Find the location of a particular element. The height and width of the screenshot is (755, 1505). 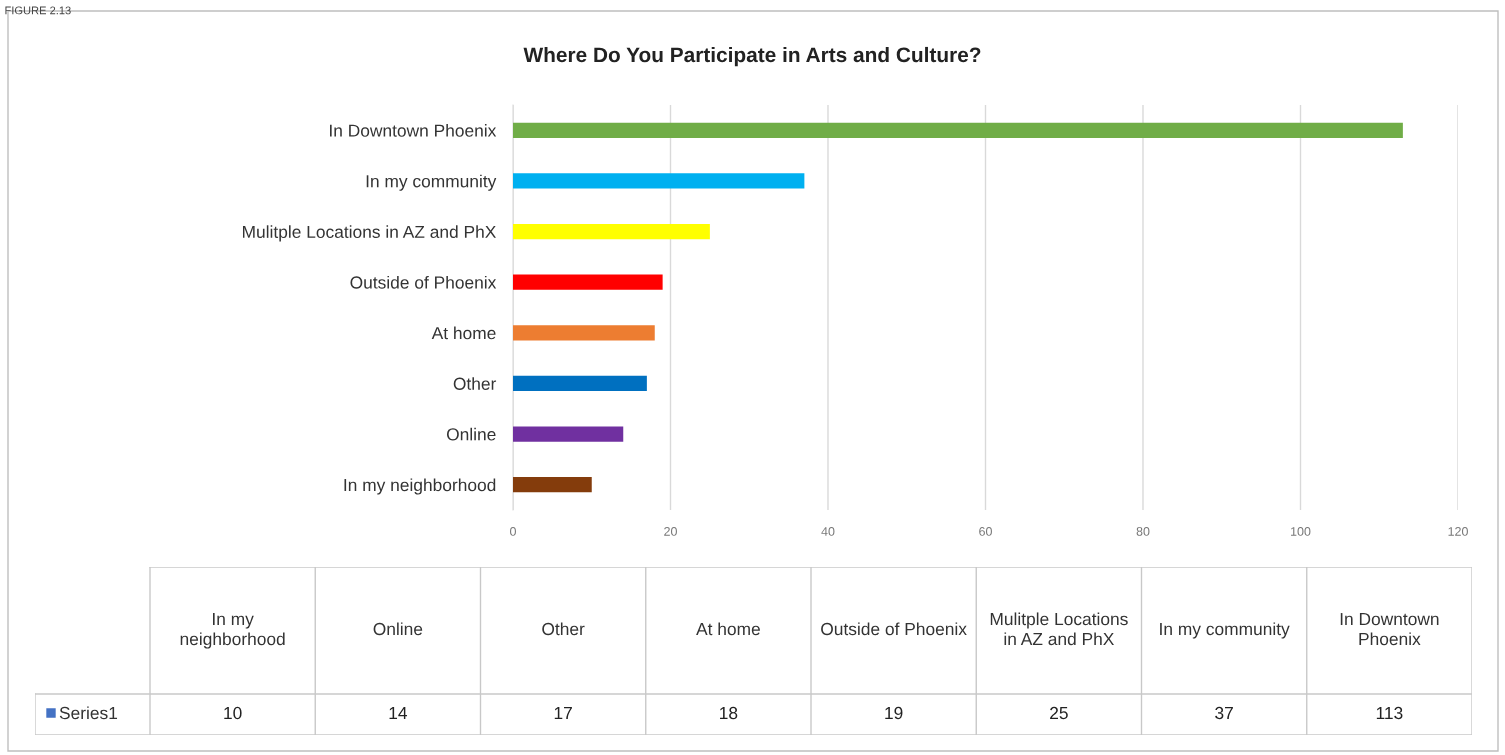

x-tick-label: 0 is located at coordinates (513, 531).